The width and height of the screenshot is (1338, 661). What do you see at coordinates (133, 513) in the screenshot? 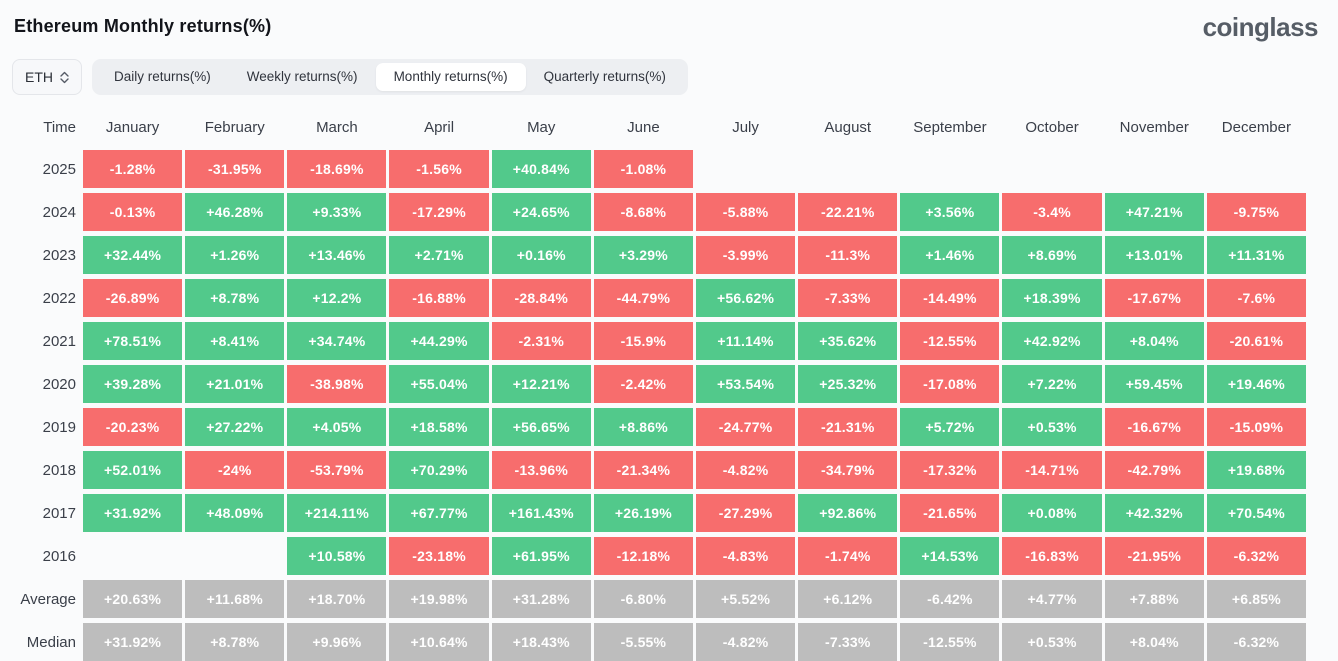
I see `return-cell: +31.92%` at bounding box center [133, 513].